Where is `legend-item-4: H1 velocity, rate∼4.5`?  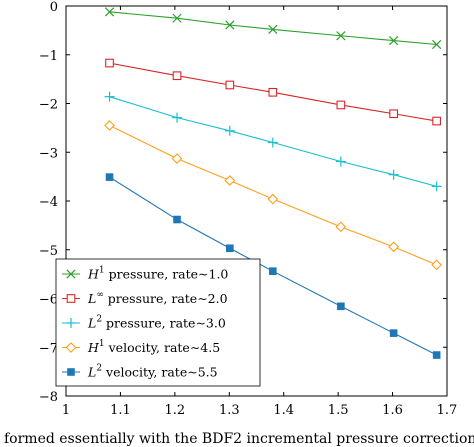
legend-item-4: H1 velocity, rate∼4.5 is located at coordinates (141, 347).